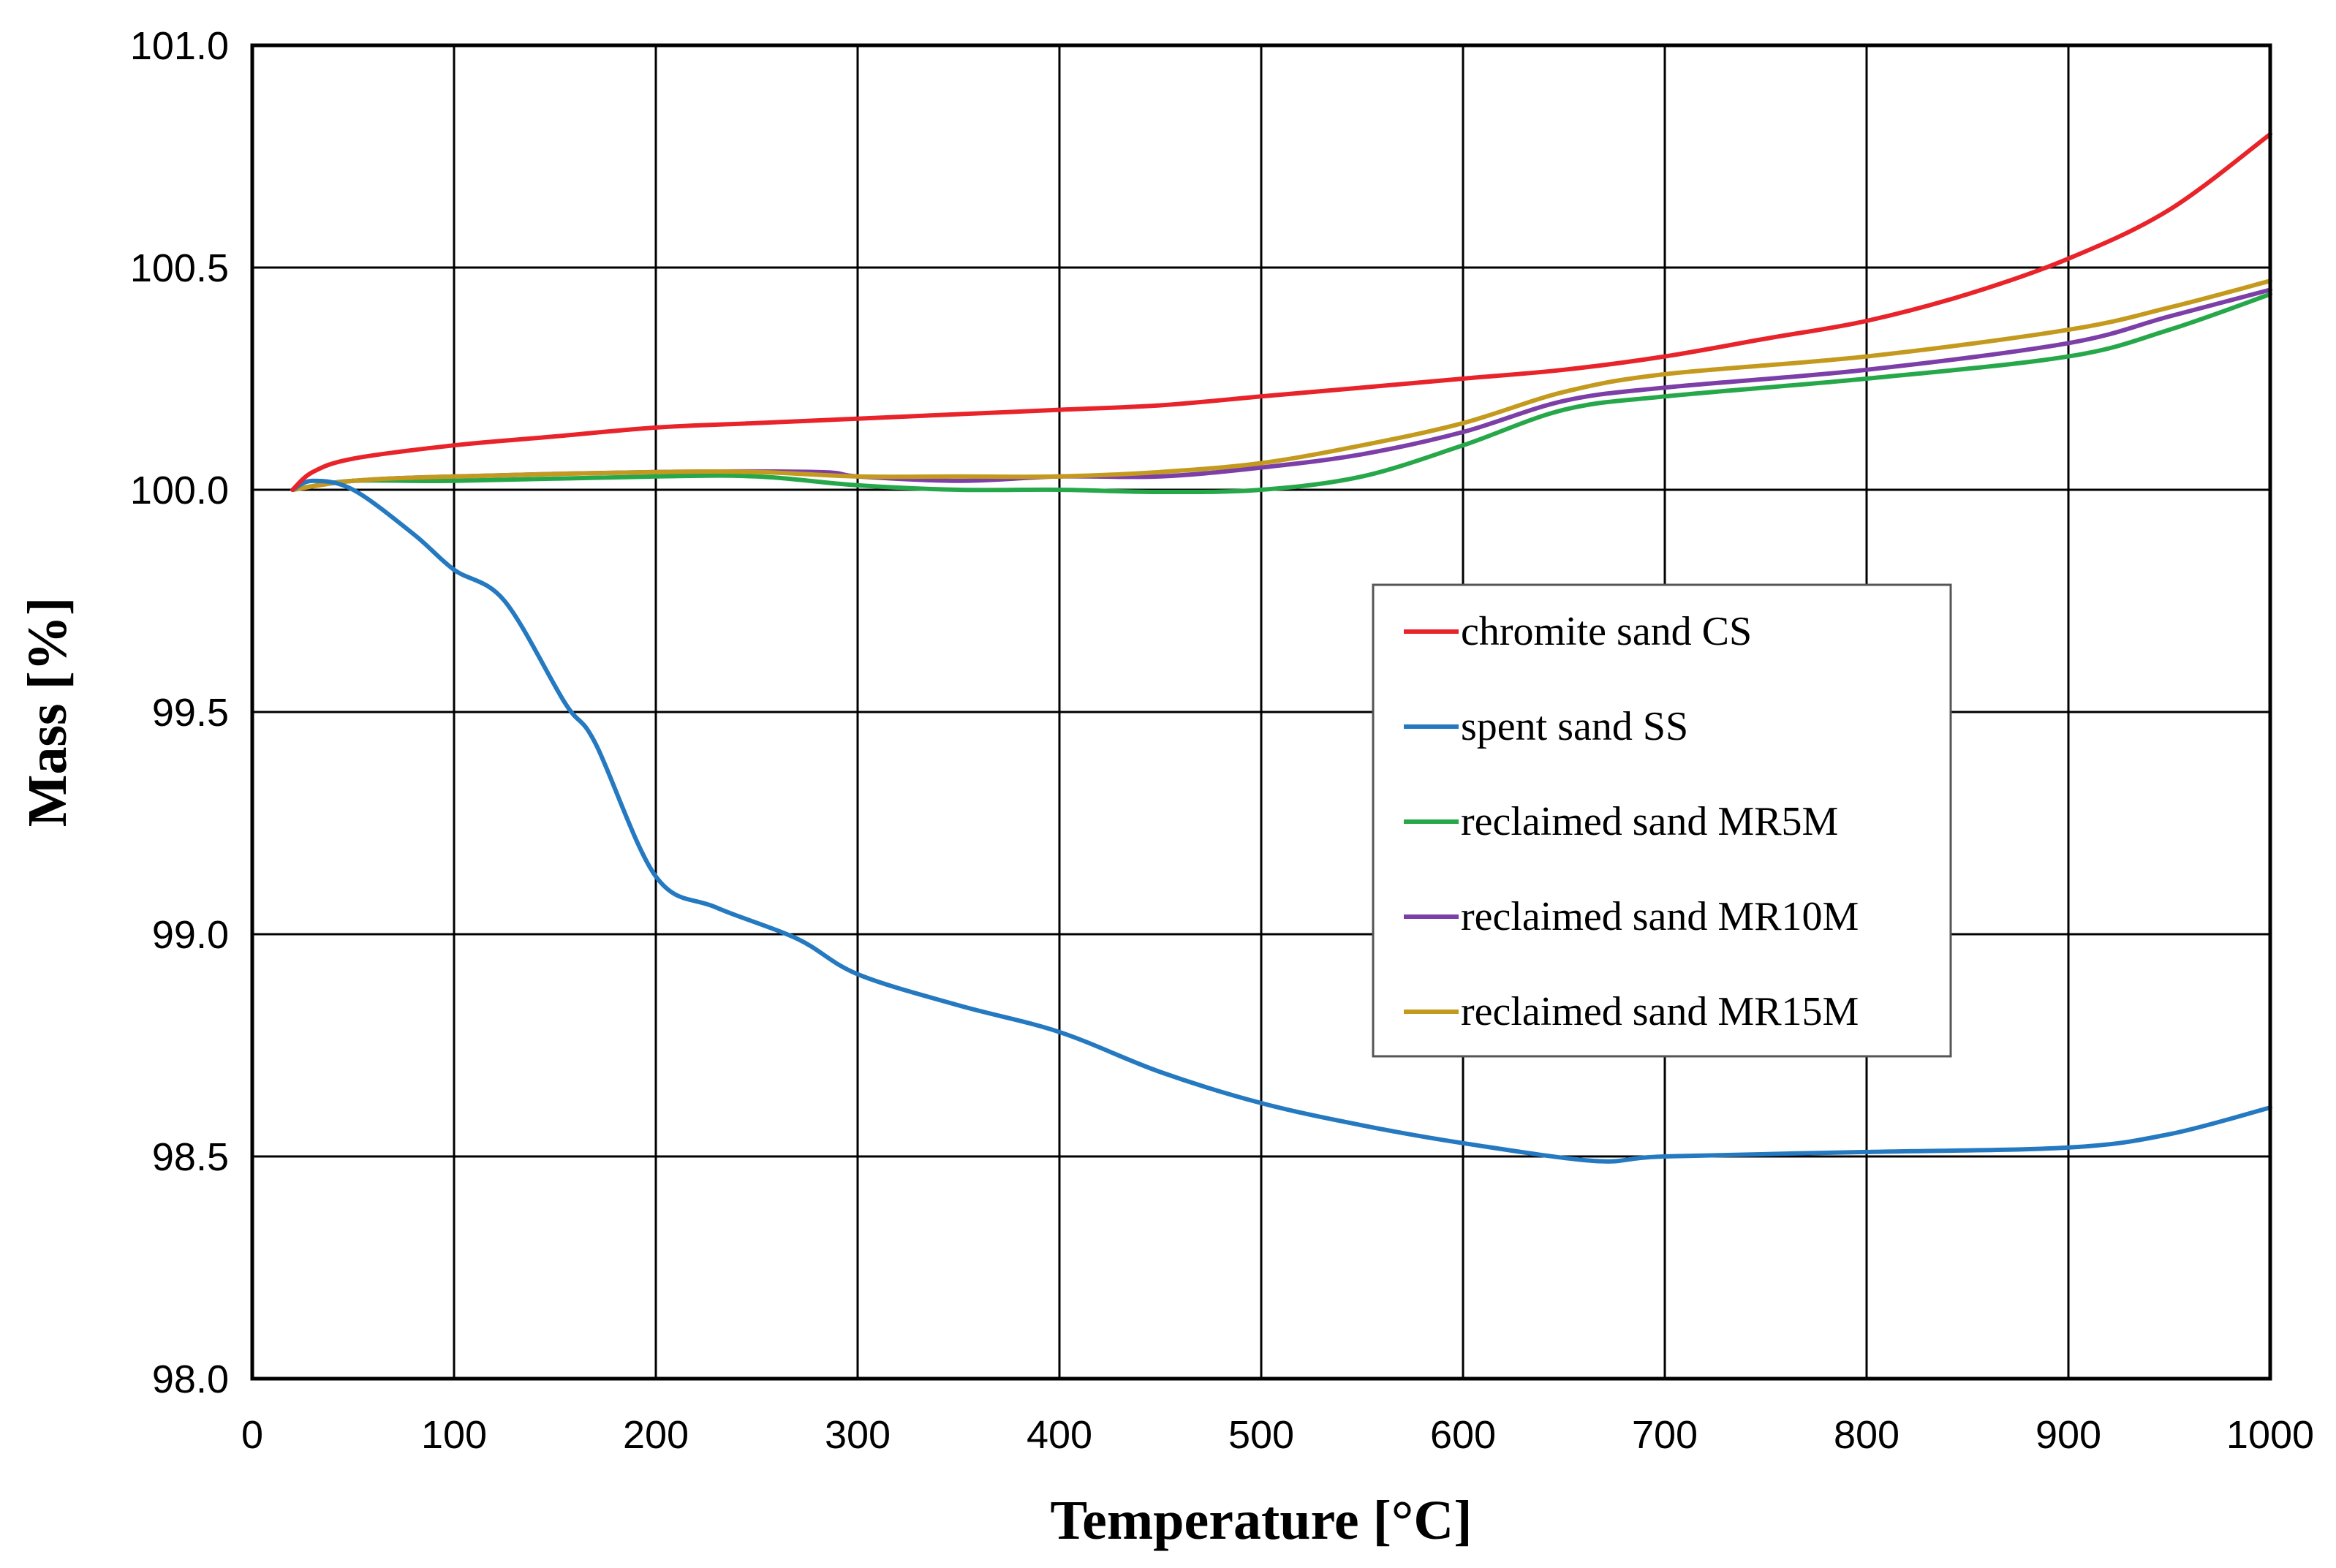 Image resolution: width=2336 pixels, height=1568 pixels. I want to click on x-tick-label: 900, so click(2068, 1435).